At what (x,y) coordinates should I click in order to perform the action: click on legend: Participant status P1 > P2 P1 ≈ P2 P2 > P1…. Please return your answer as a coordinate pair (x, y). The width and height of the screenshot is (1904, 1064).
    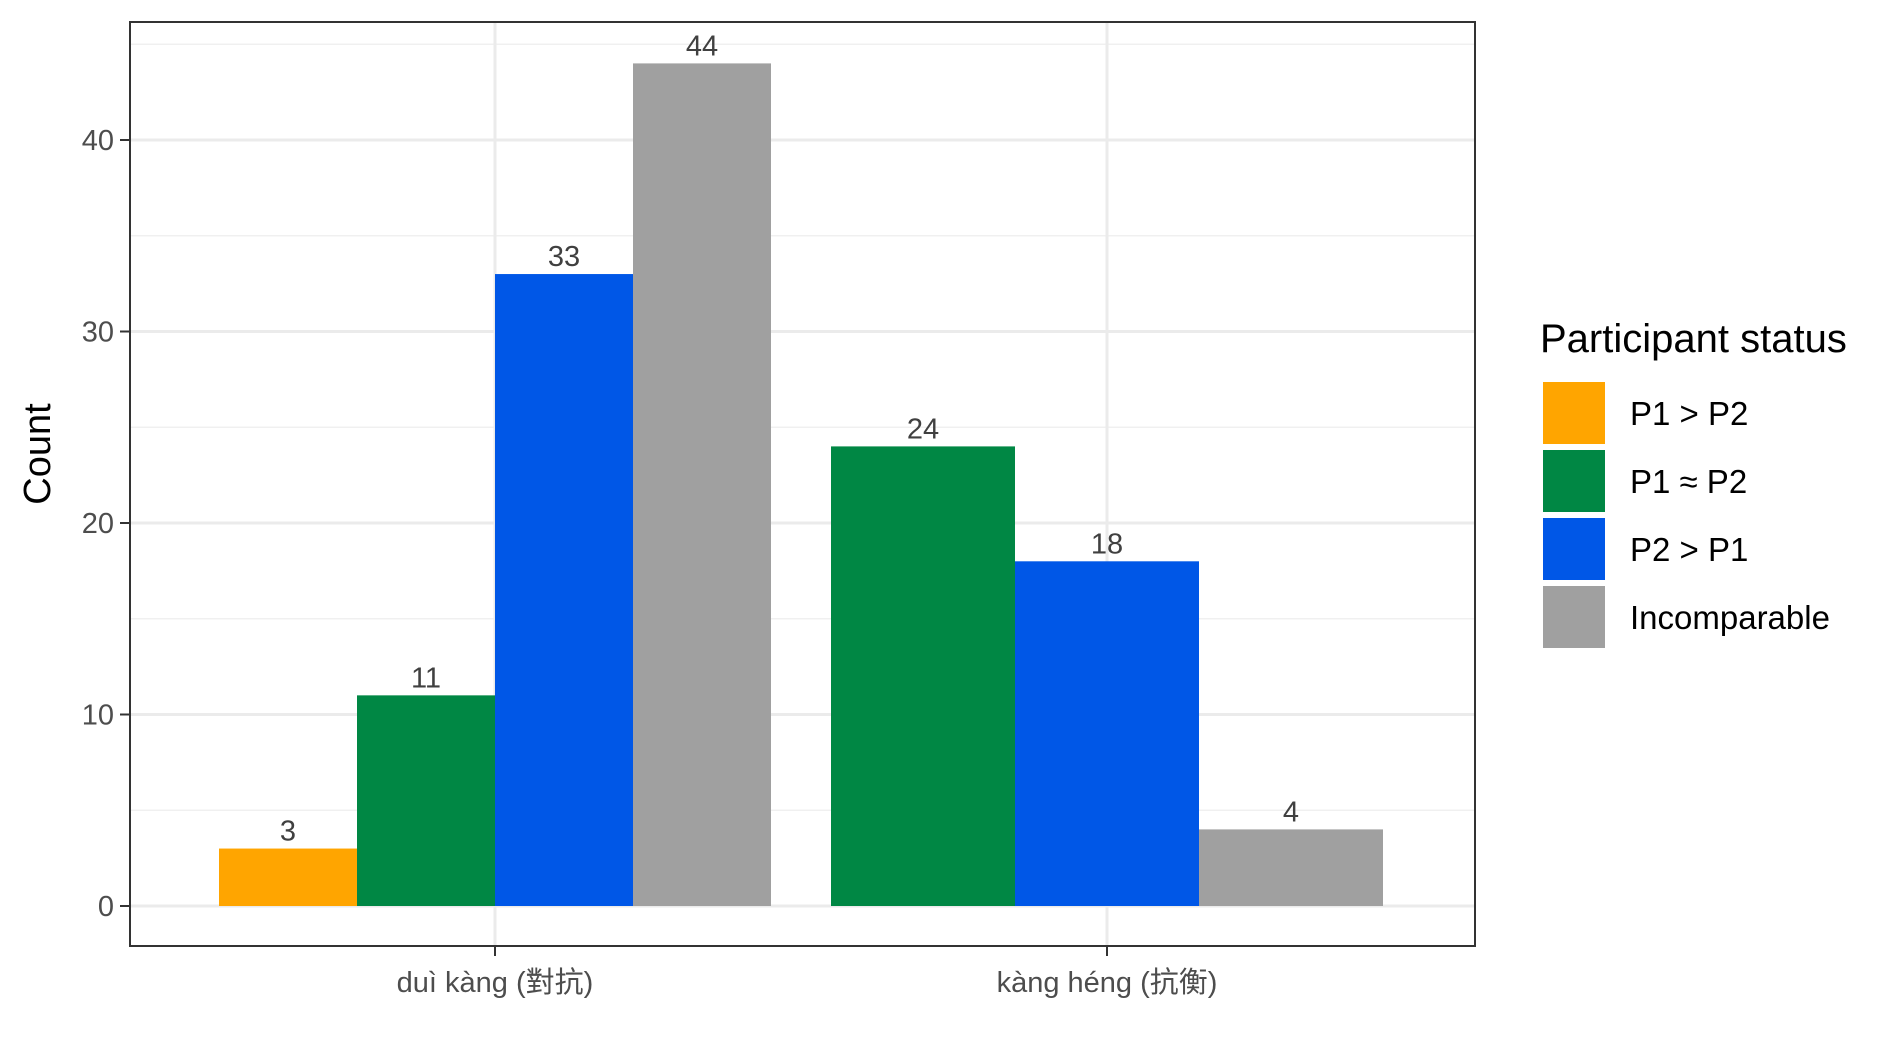
    Looking at the image, I should click on (1693, 482).